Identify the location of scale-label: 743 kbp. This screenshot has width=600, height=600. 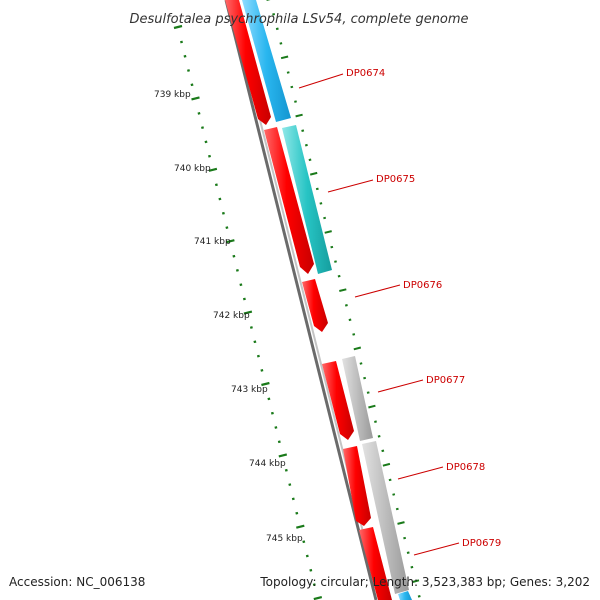
(249, 390).